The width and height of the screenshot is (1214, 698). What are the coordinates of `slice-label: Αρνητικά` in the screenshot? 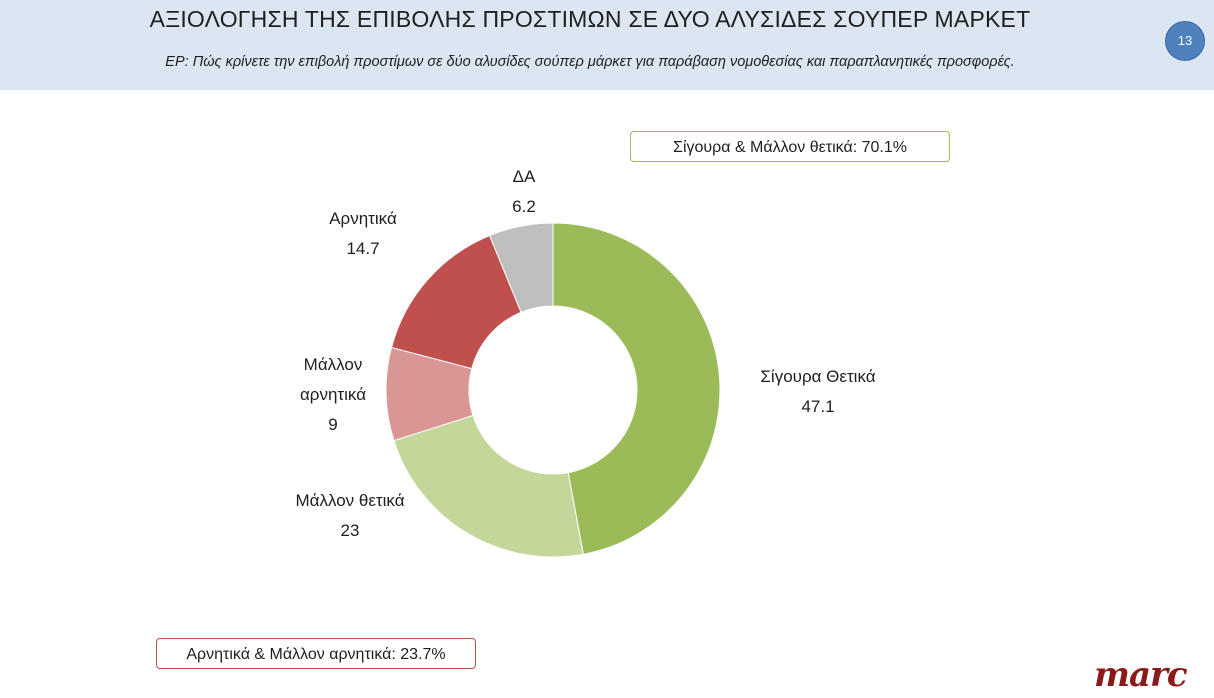 It's located at (363, 218).